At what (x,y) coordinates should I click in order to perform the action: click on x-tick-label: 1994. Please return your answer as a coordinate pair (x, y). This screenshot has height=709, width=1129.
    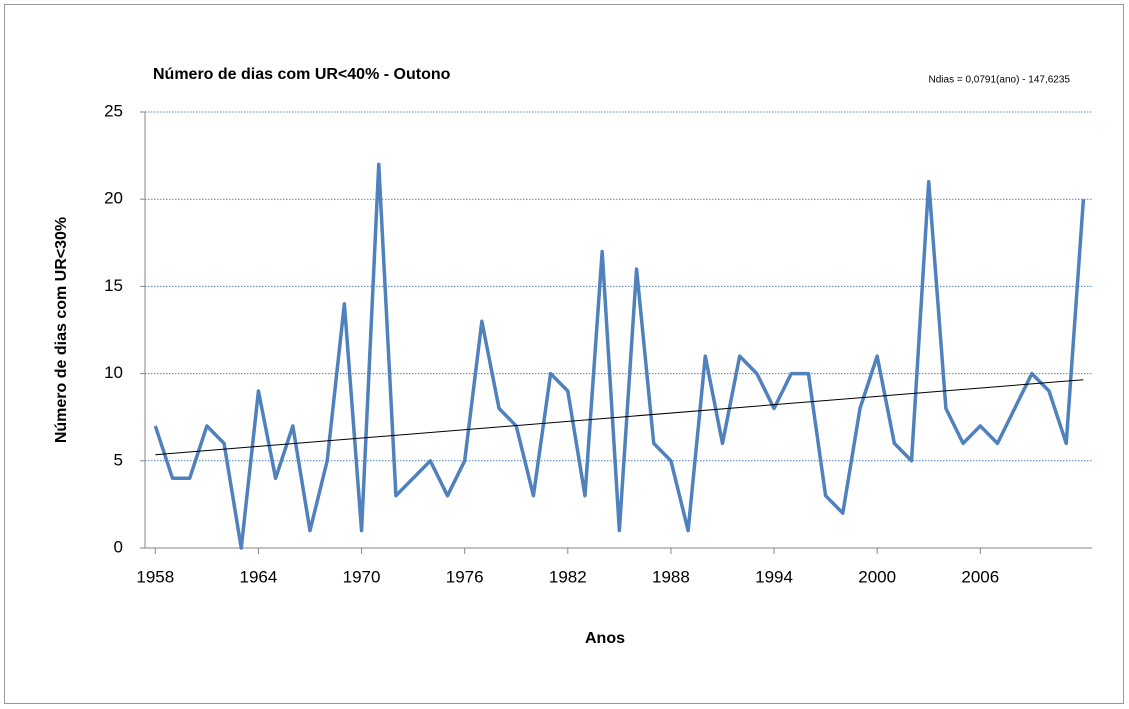
    Looking at the image, I should click on (774, 576).